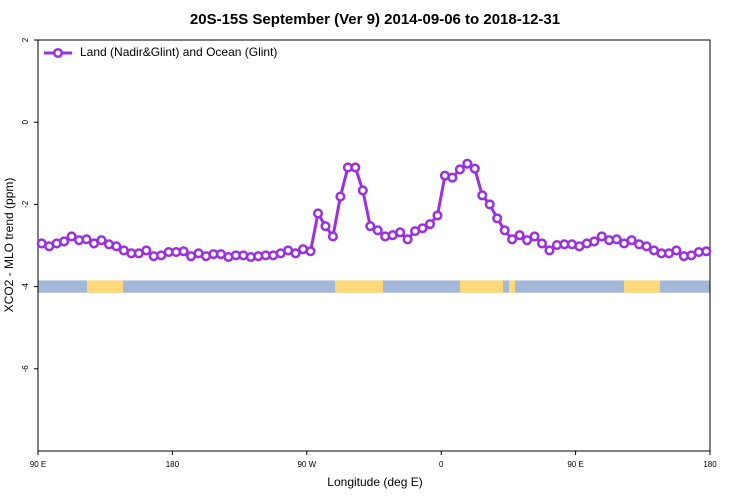 Image resolution: width=750 pixels, height=500 pixels. I want to click on x-axis-label: Longitude (deg E), so click(374, 482).